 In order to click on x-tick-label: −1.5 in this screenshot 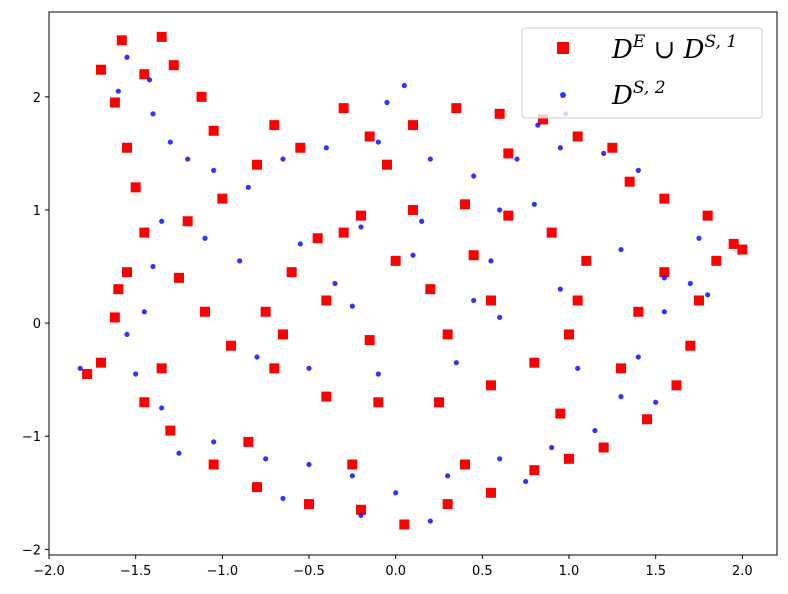, I will do `click(136, 571)`.